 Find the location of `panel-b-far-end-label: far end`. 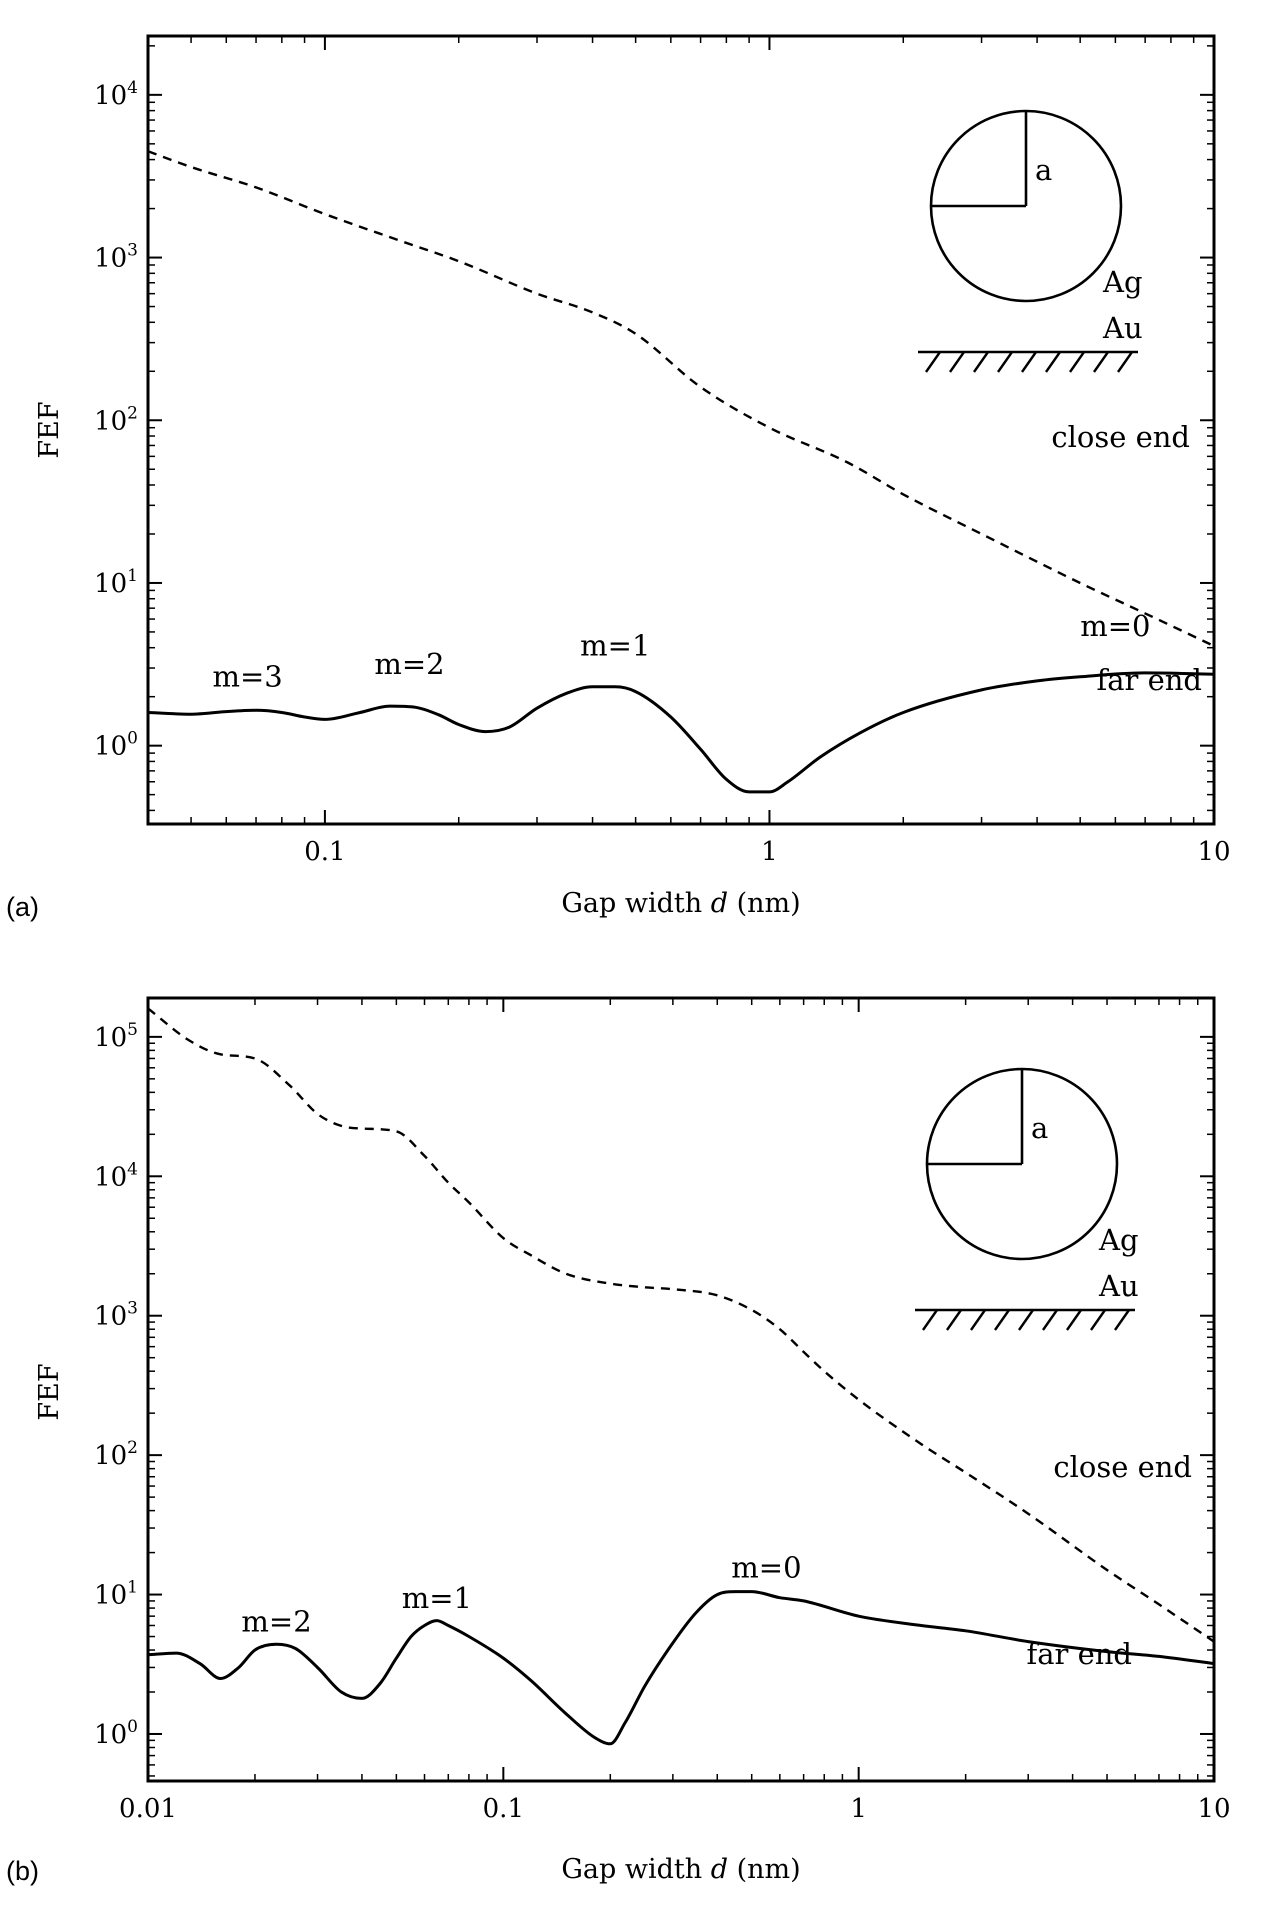

panel-b-far-end-label: far end is located at coordinates (1079, 1654).